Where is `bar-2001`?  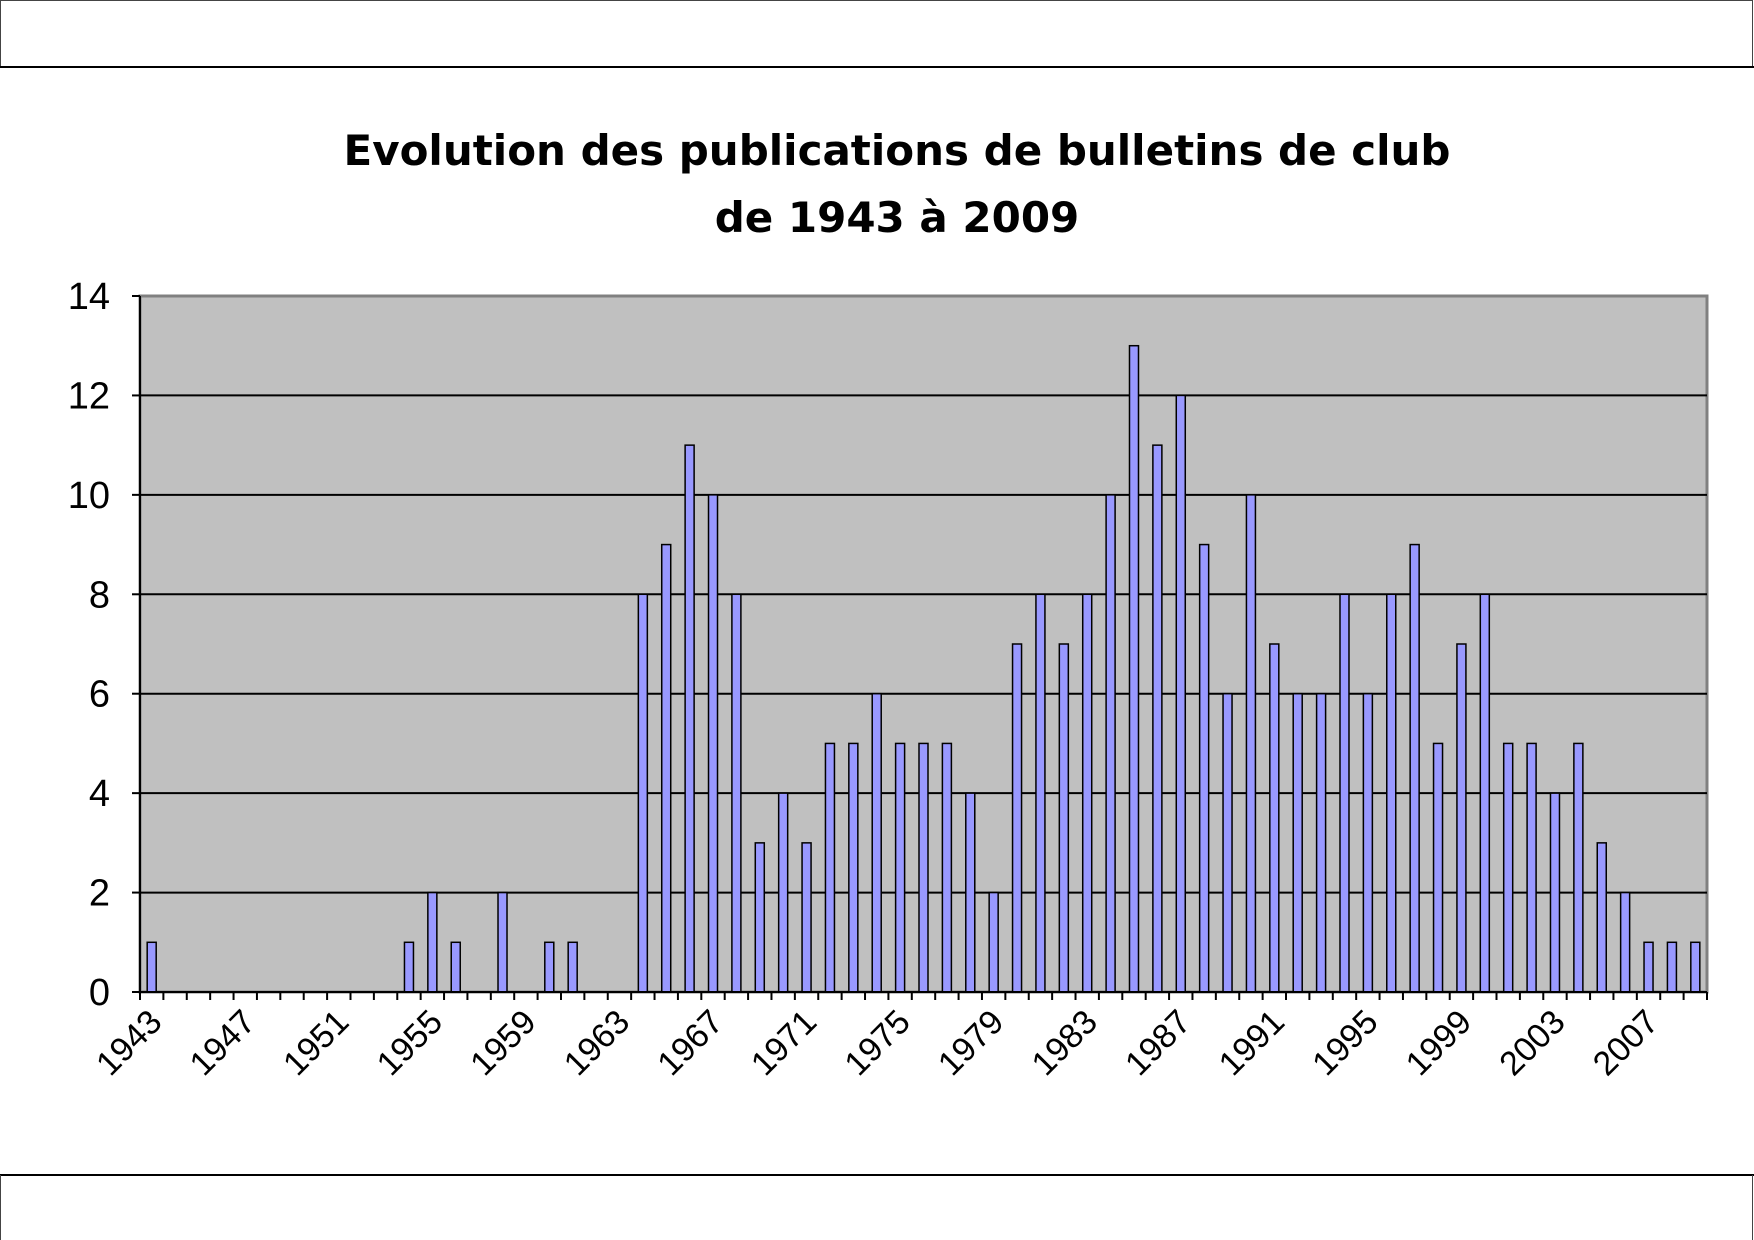
bar-2001 is located at coordinates (1508, 867).